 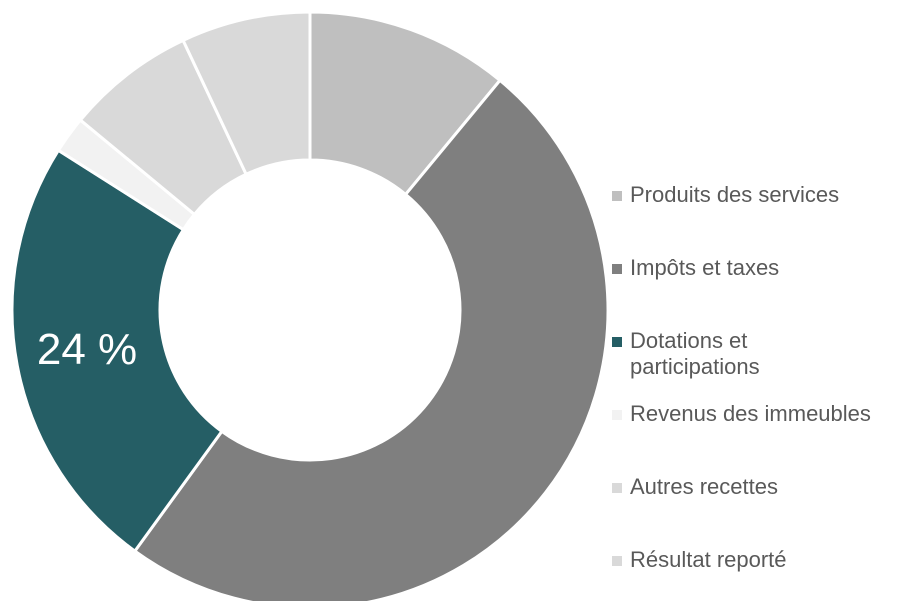 I want to click on legend-label-2: Dotations et participations, so click(x=695, y=353).